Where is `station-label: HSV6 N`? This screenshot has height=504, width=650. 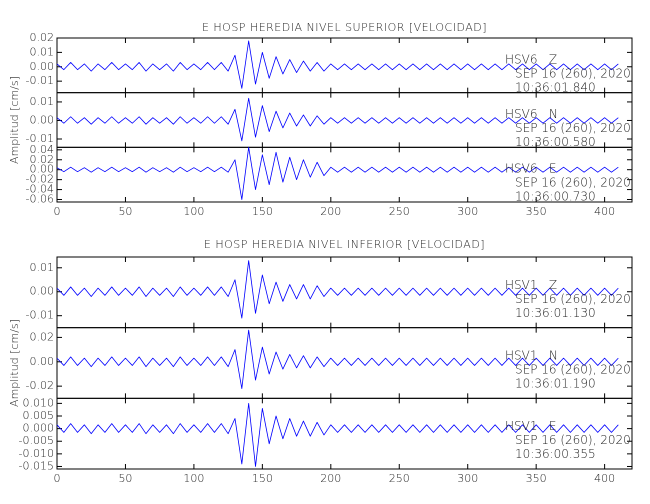 station-label: HSV6 N is located at coordinates (531, 114).